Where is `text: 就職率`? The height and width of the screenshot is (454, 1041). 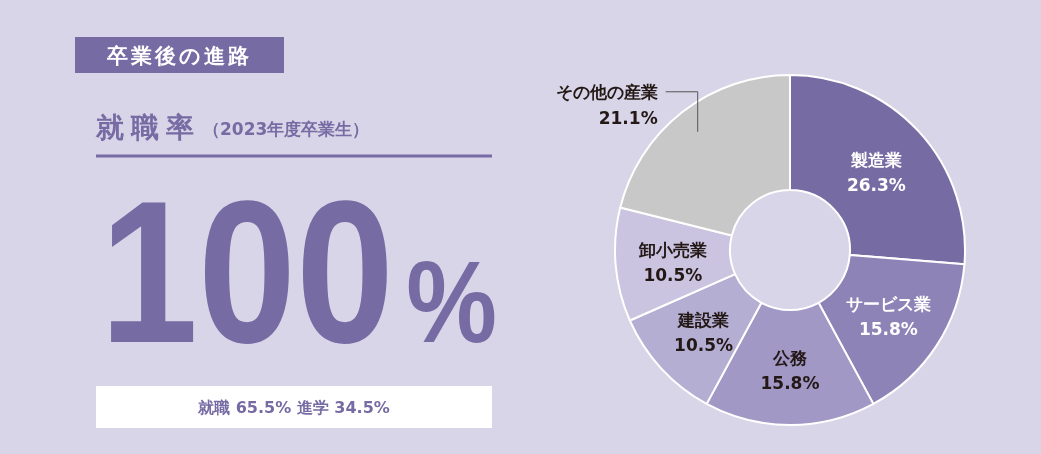
text: 就職率 is located at coordinates (148, 127).